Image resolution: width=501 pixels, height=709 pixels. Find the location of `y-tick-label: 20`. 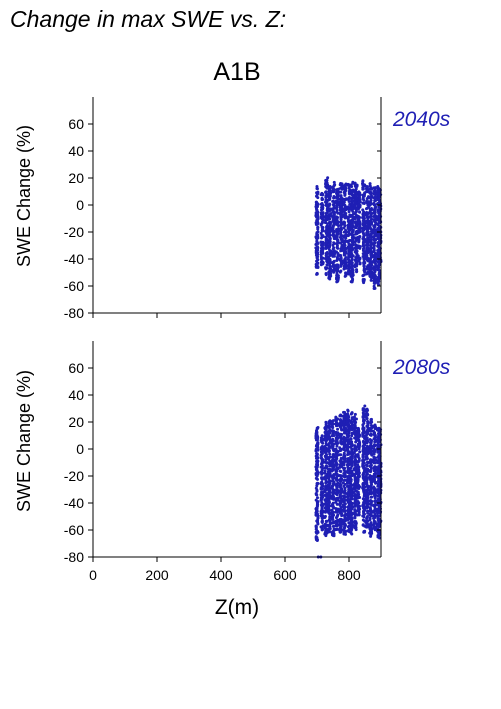

y-tick-label: 20 is located at coordinates (76, 422).